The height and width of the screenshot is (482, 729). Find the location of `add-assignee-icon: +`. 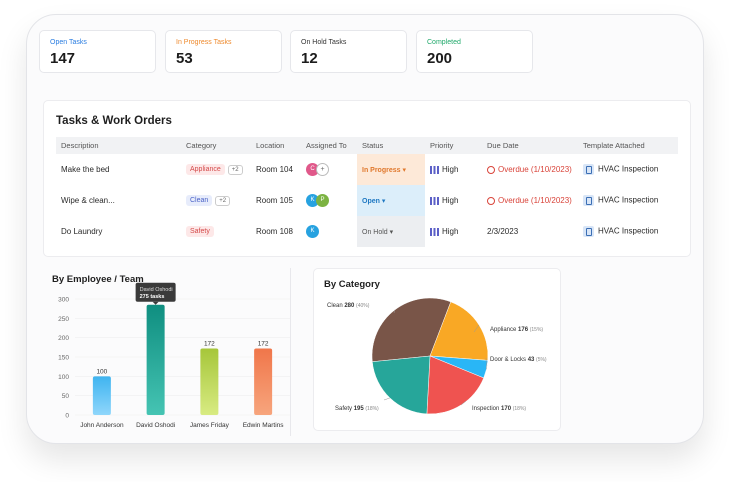

add-assignee-icon: + is located at coordinates (322, 169).